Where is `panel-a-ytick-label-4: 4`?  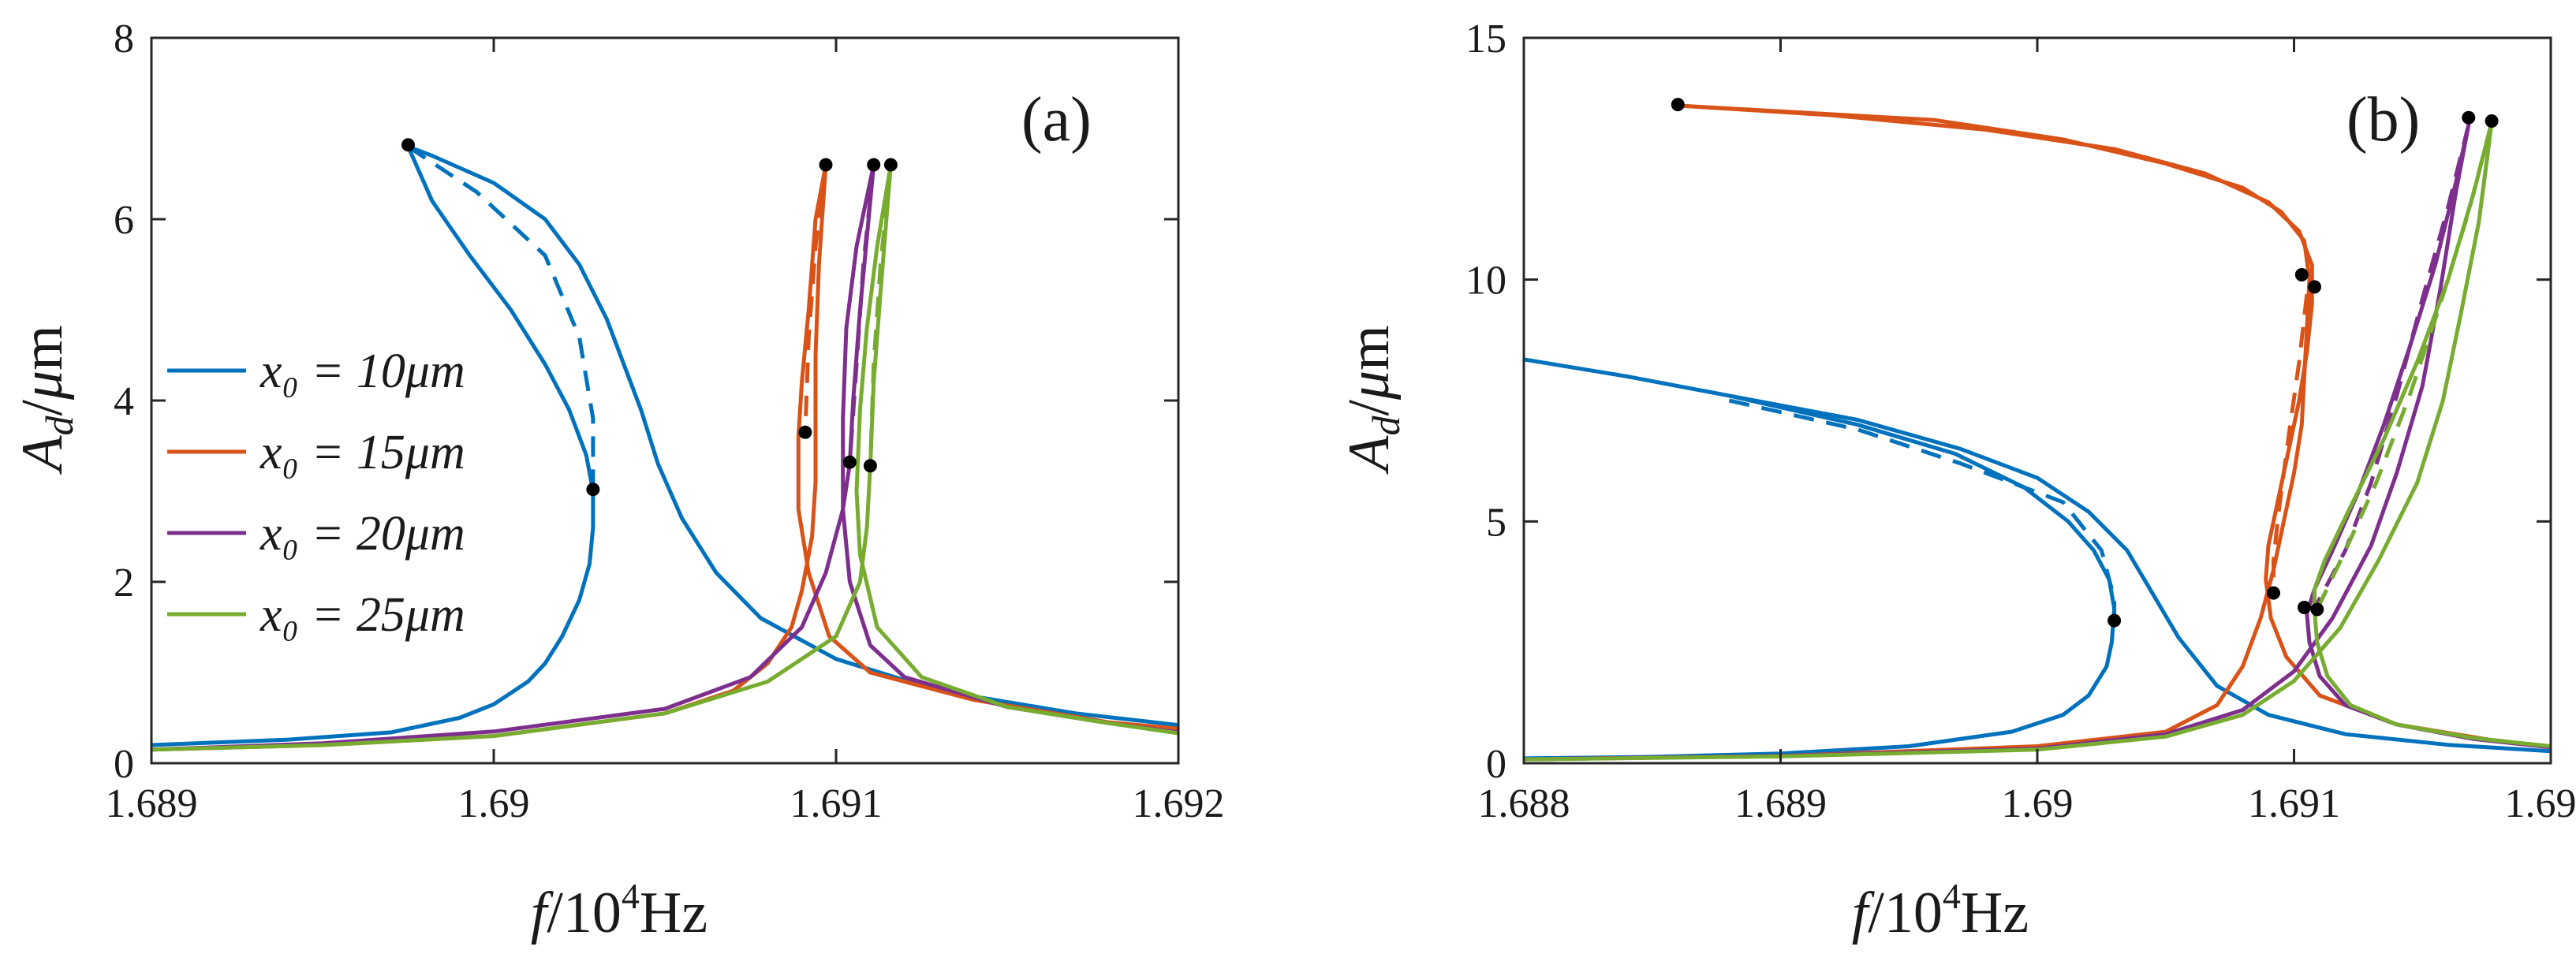 panel-a-ytick-label-4: 4 is located at coordinates (124, 401).